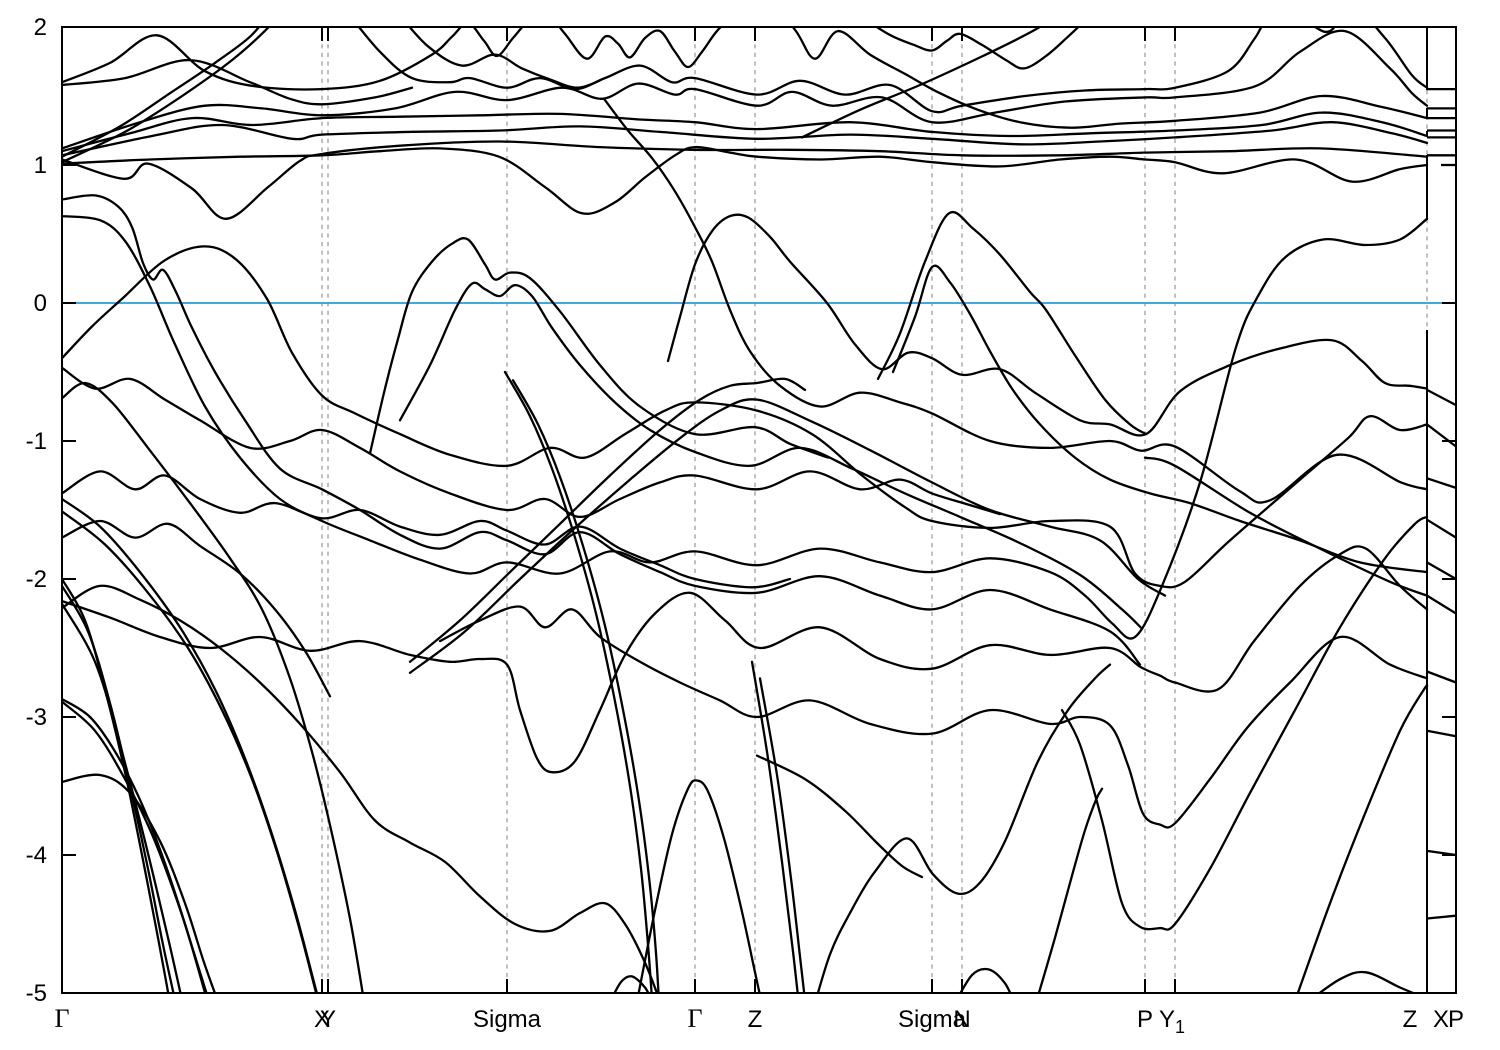 The height and width of the screenshot is (1050, 1500). I want to click on svg-text: N, so click(961, 1019).